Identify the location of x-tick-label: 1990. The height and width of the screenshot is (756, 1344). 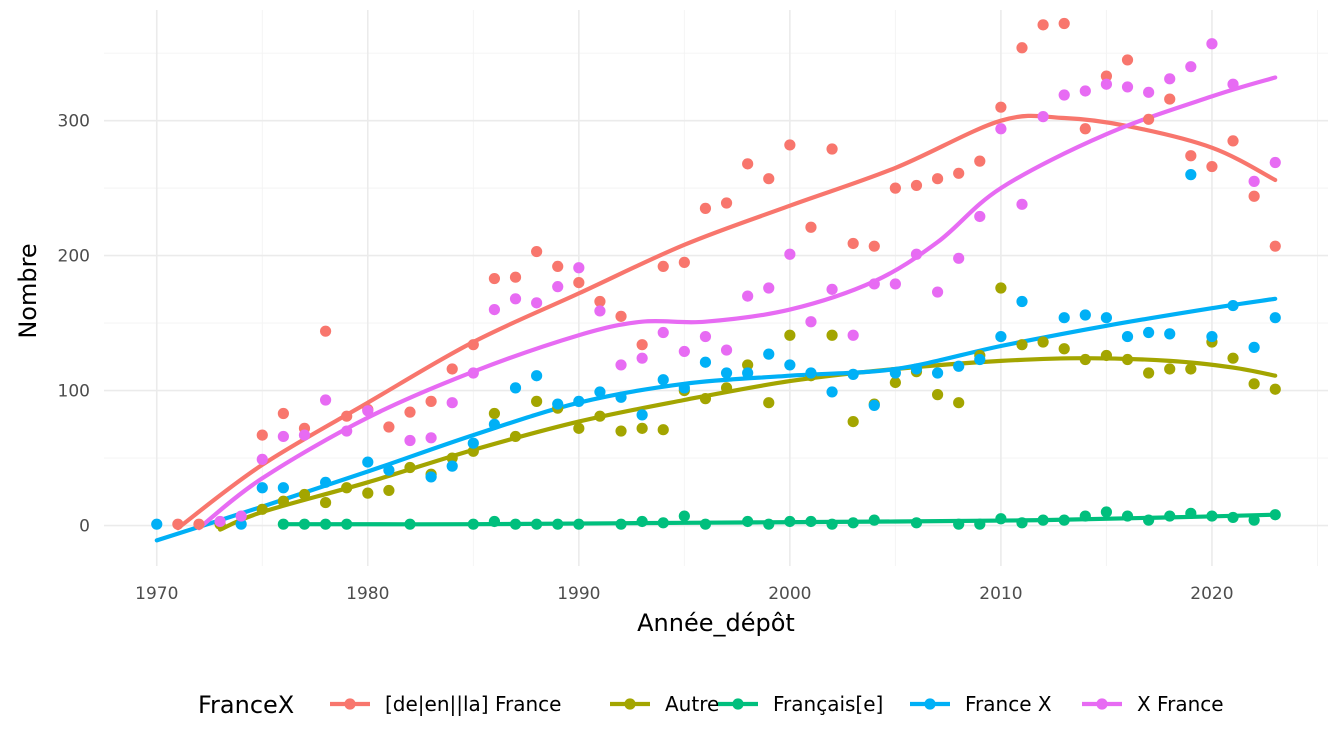
(578, 594).